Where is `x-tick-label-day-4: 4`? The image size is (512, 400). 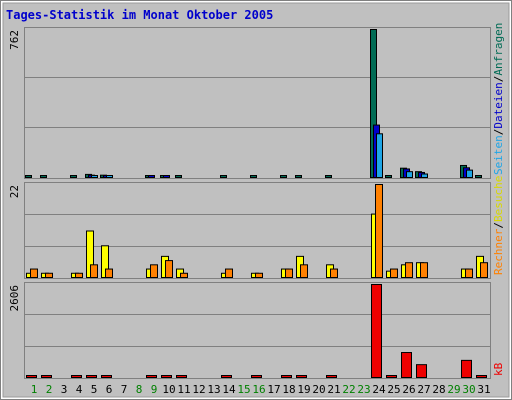 x-tick-label-day-4: 4 is located at coordinates (79, 389).